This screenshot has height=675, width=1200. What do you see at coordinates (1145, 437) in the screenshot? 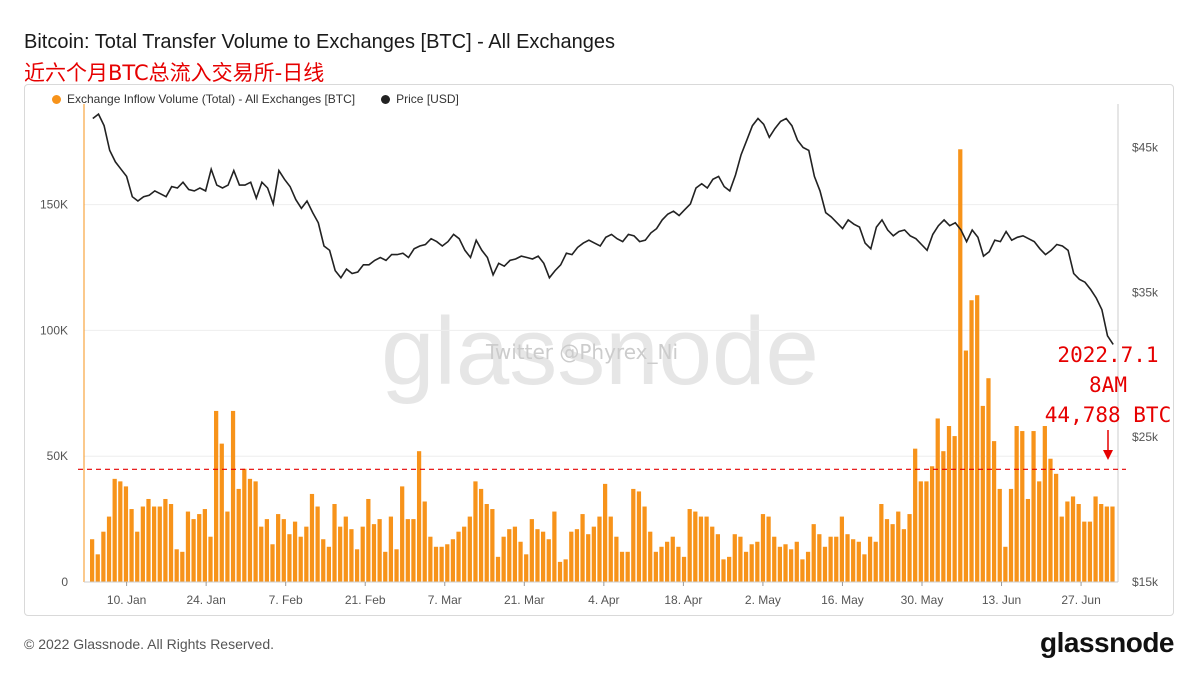
I see `y-right-tick-label: $25k` at bounding box center [1145, 437].